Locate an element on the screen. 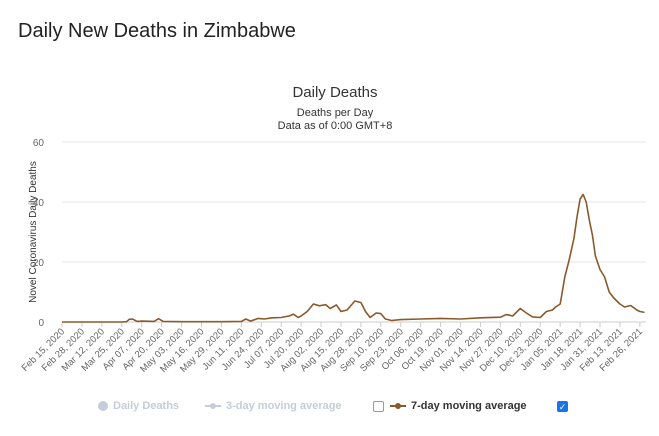 This screenshot has width=659, height=436. legend-3day-average: 3-day moving average is located at coordinates (273, 406).